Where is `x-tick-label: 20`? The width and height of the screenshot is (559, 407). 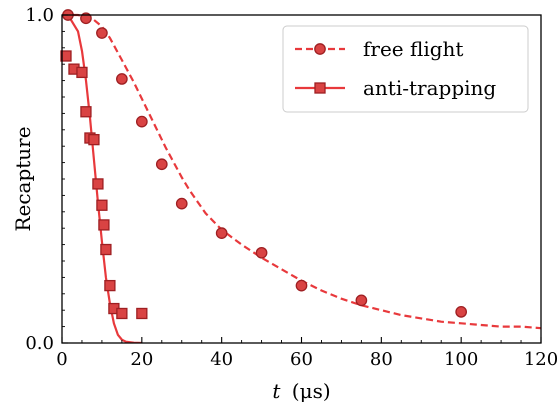 x-tick-label: 20 is located at coordinates (141, 359).